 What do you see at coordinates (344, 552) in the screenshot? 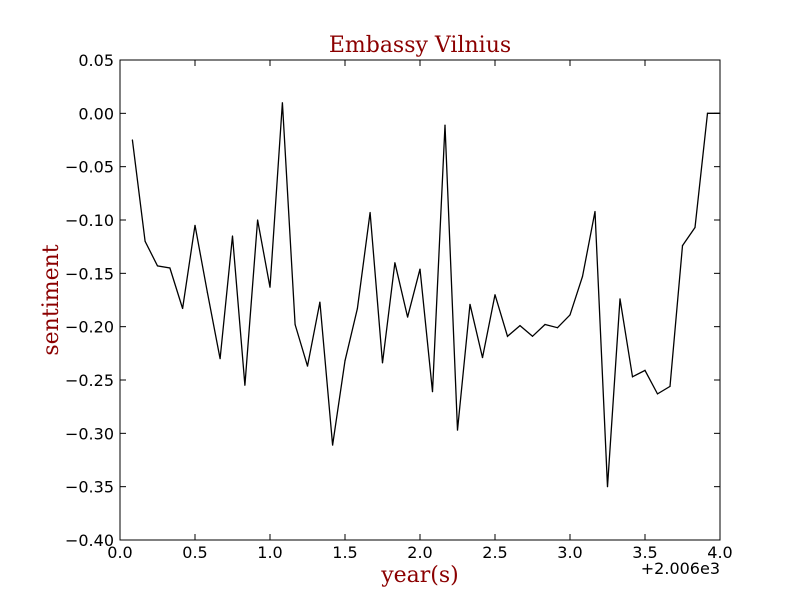
I see `x-tick-label: 1.5` at bounding box center [344, 552].